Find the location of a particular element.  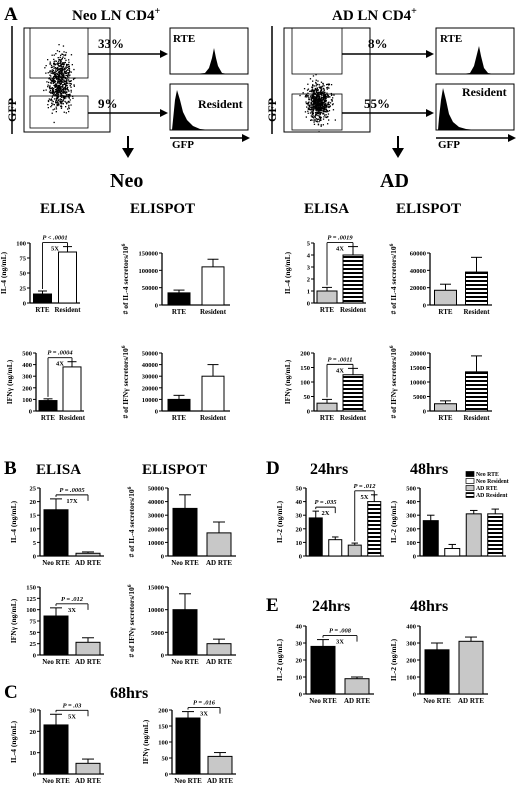

bar-resident is located at coordinates (476, 288).